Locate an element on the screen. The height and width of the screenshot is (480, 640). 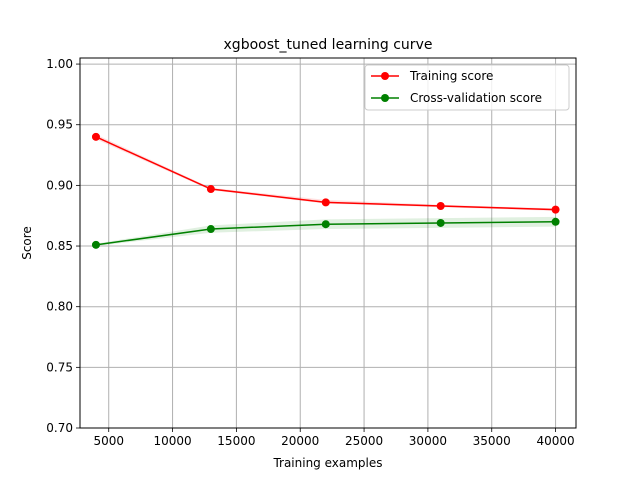
legend-box is located at coordinates (467, 87).